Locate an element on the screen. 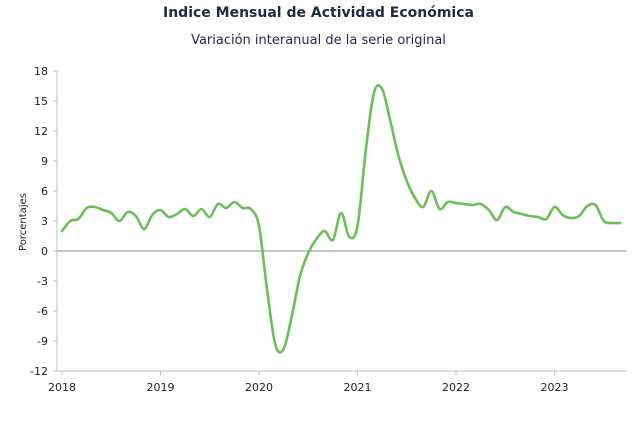 The height and width of the screenshot is (424, 637). y-tick-label: 15 is located at coordinates (41, 101).